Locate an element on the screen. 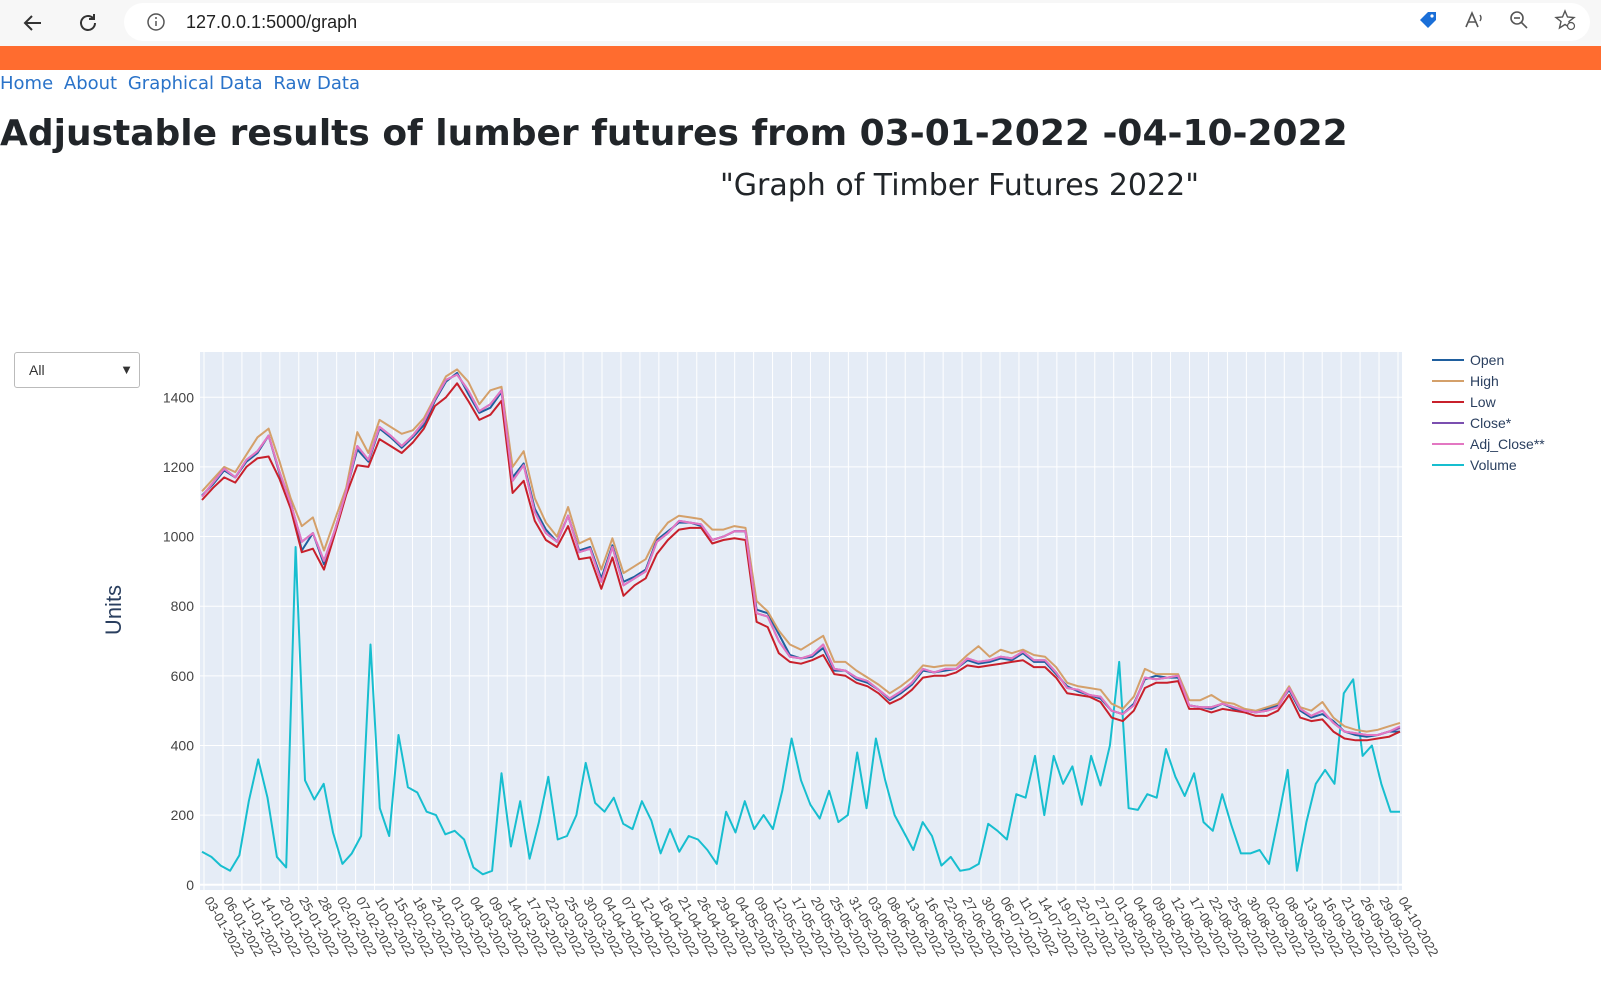 This screenshot has width=1601, height=985. nav-link-home: Home is located at coordinates (27, 83).